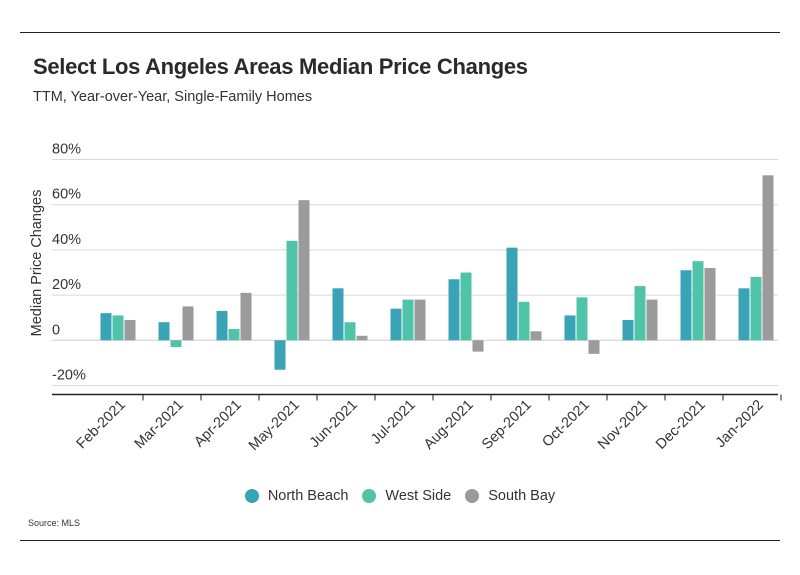 The height and width of the screenshot is (575, 800). What do you see at coordinates (393, 422) in the screenshot?
I see `x-tick-label: Jul-2021` at bounding box center [393, 422].